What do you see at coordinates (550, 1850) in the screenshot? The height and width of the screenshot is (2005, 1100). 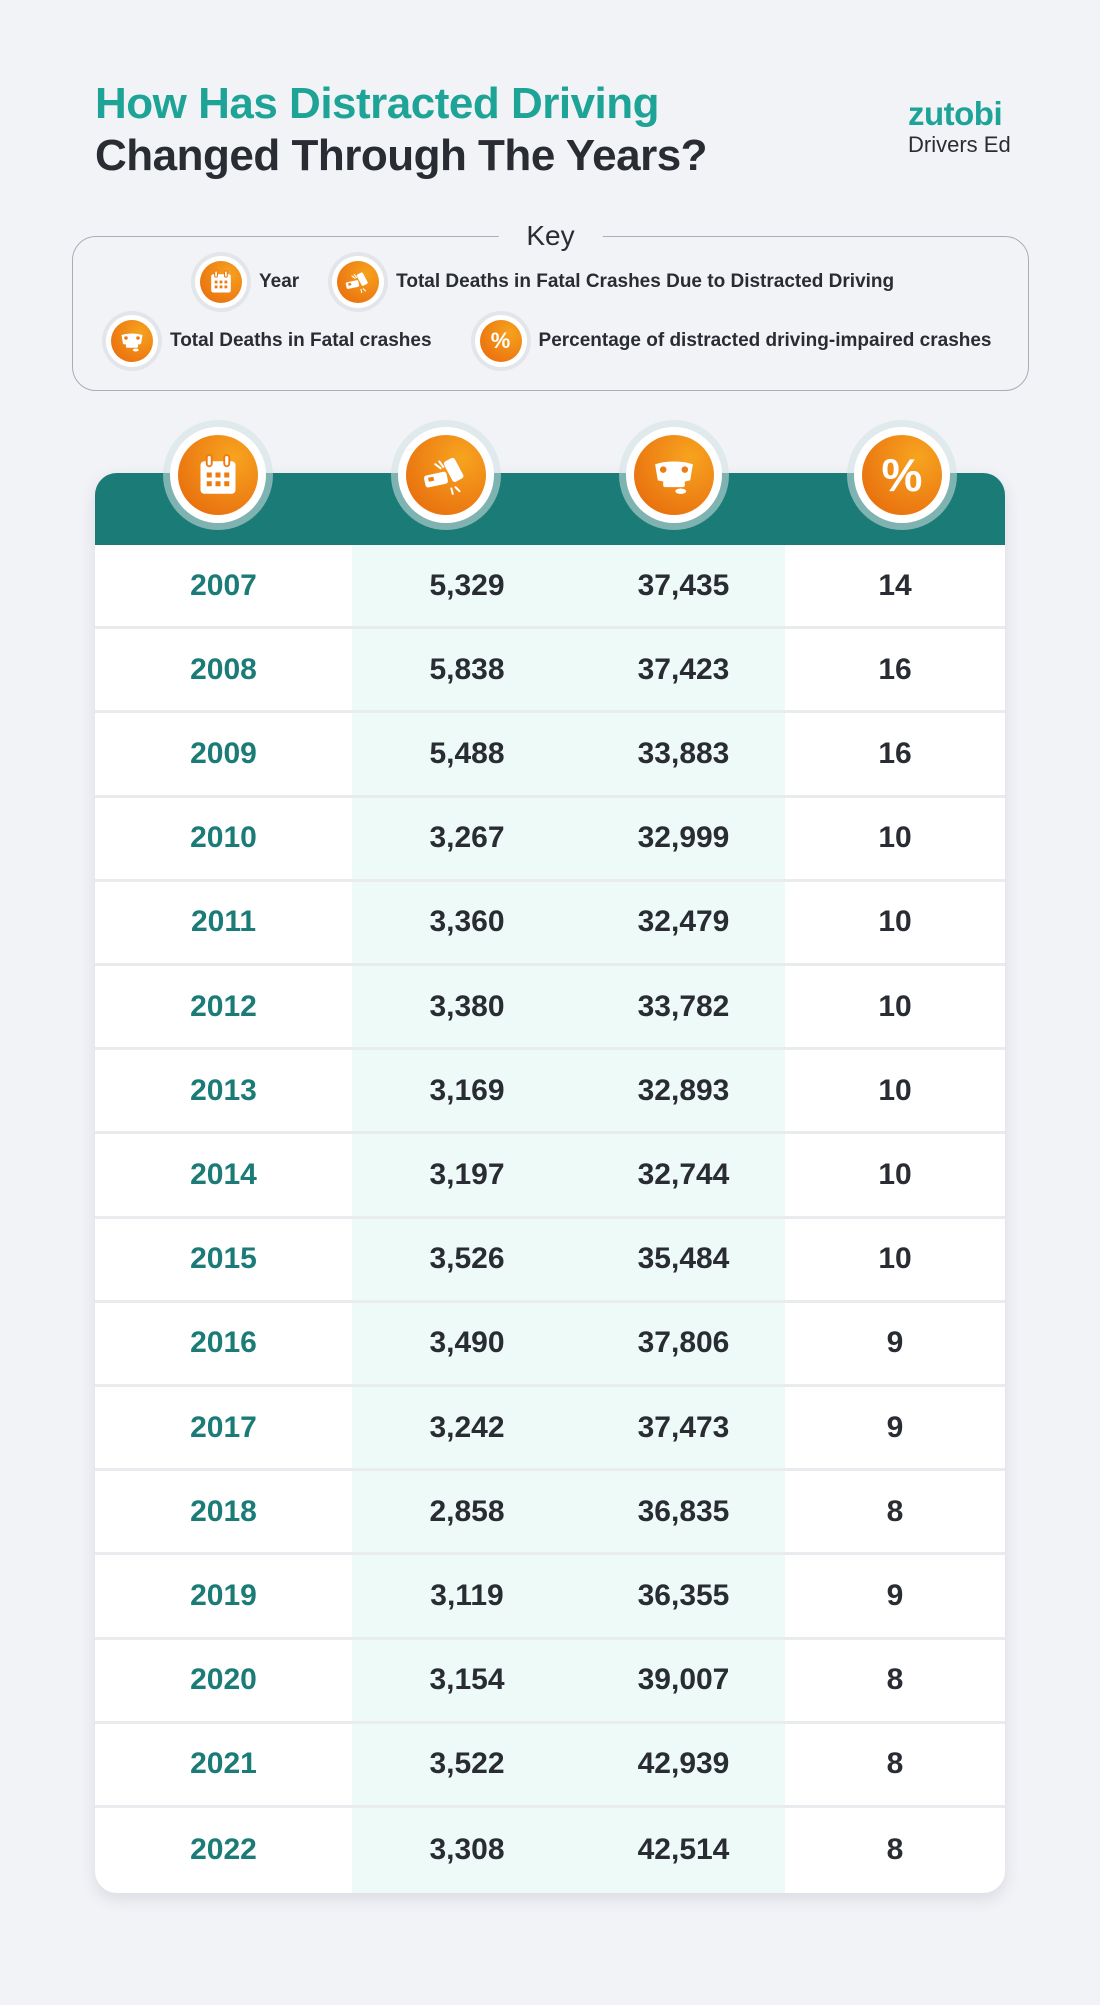 I see `table-row: 2022 3,308 42,514 8` at bounding box center [550, 1850].